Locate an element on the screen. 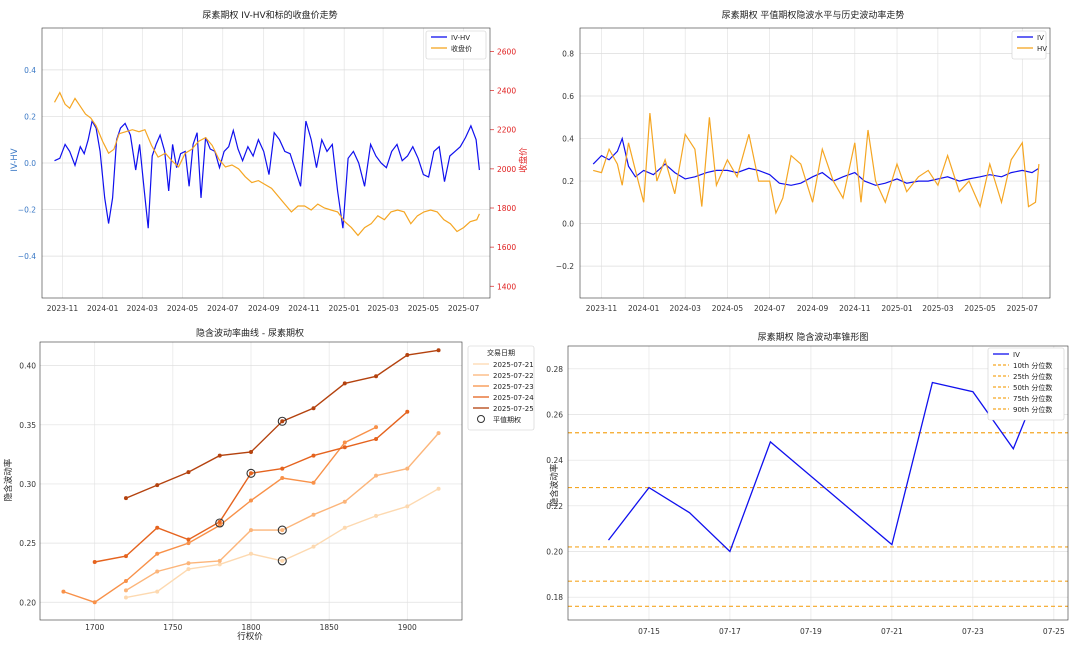 The image size is (1080, 646). y2-tick-label: 2600 is located at coordinates (506, 51).